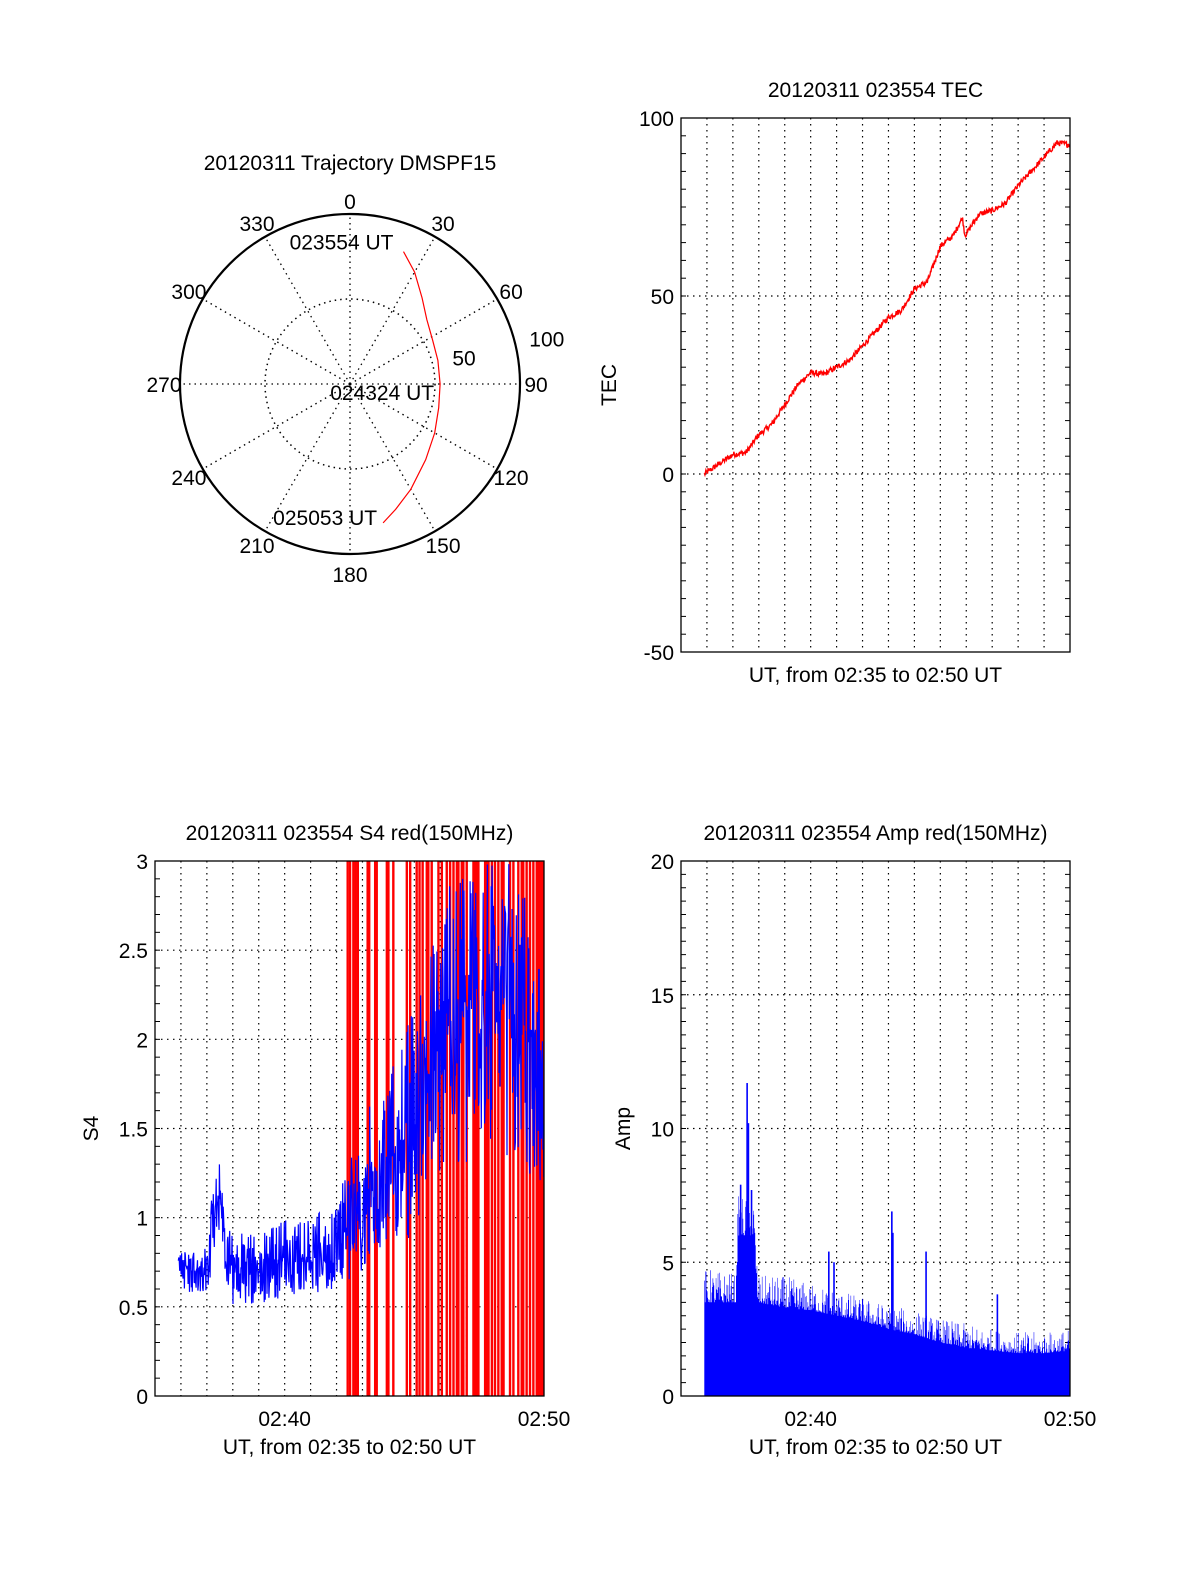  I want to click on y-tick-label: 10, so click(662, 1130).